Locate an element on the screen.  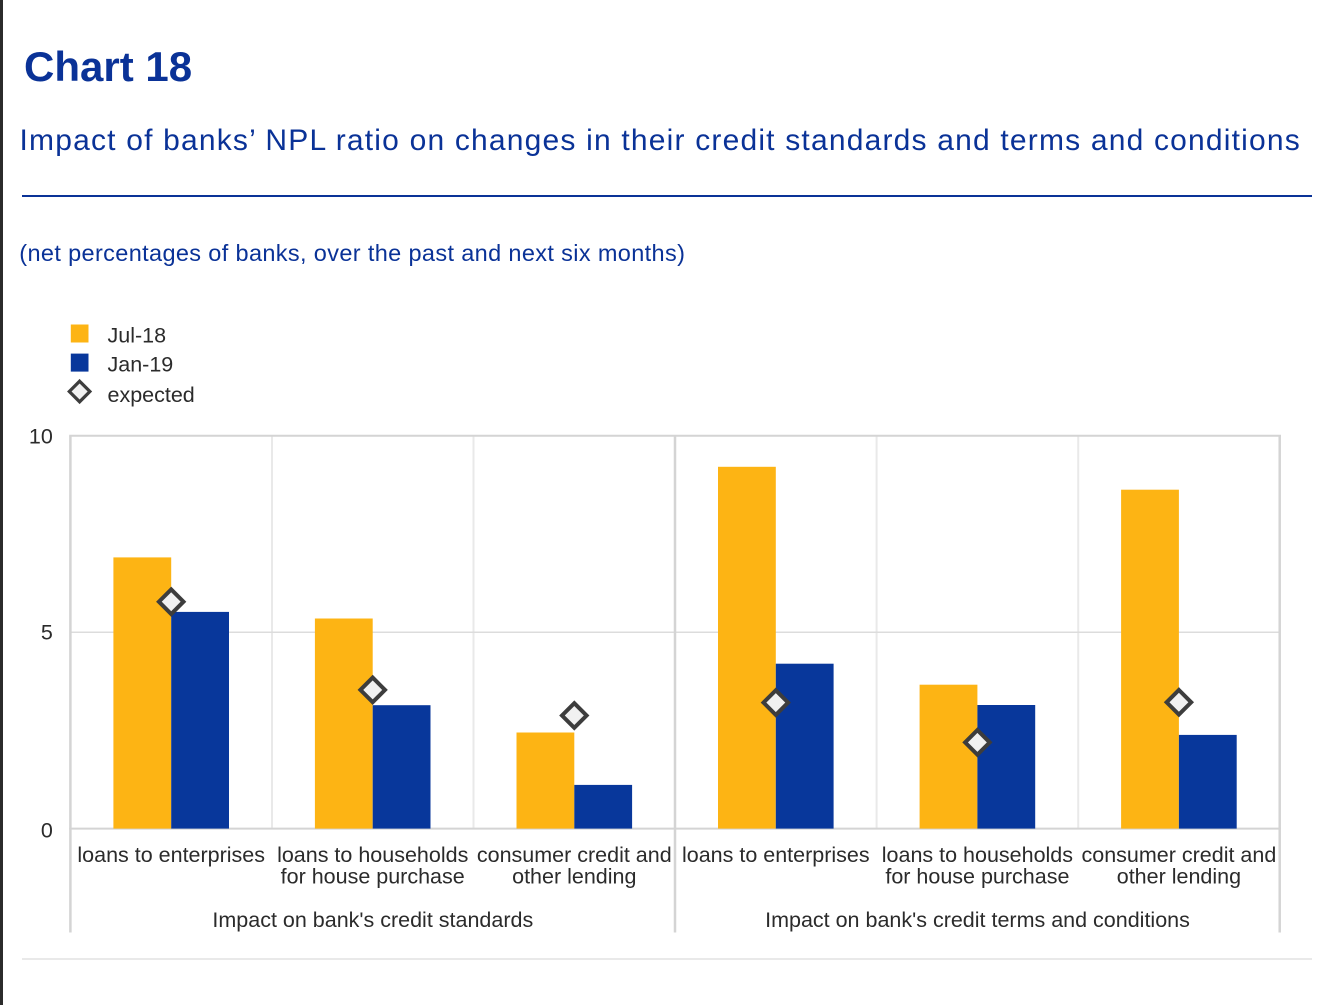
svg-text: 10 is located at coordinates (41, 437).